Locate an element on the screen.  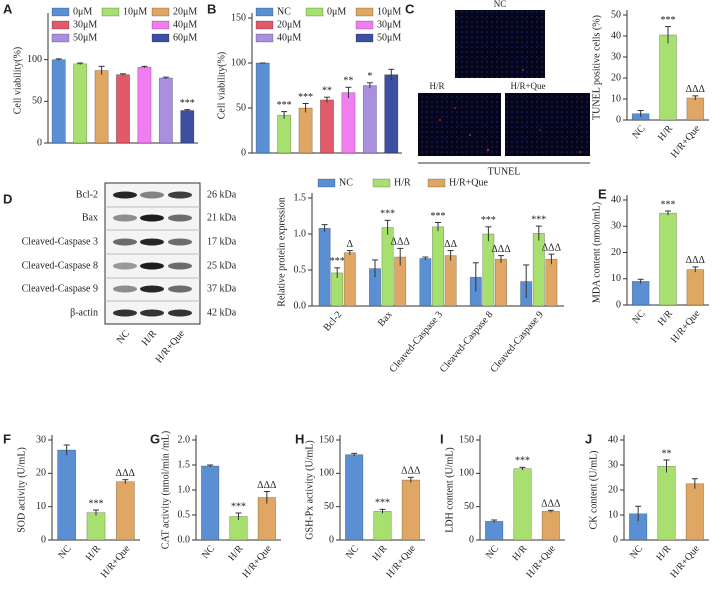
x-tick-label: Bax is located at coordinates (385, 318).